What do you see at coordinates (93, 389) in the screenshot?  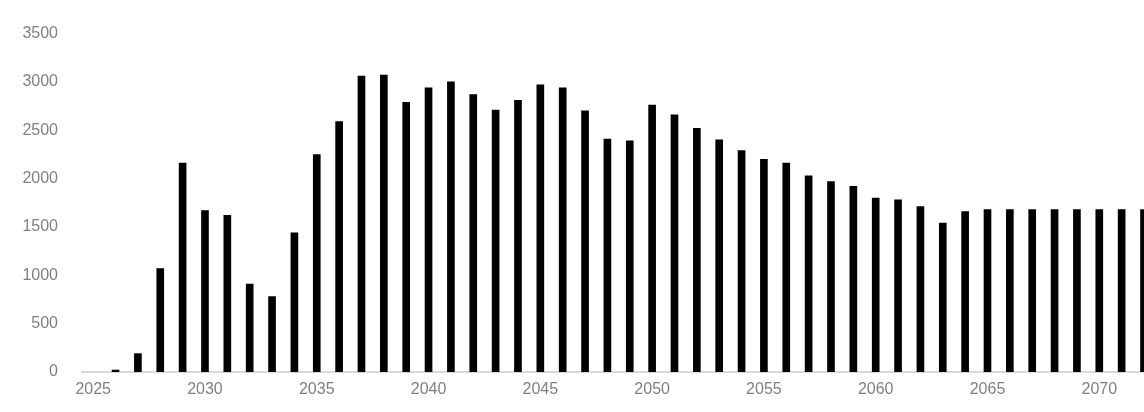 I see `x-tick-label: 2025` at bounding box center [93, 389].